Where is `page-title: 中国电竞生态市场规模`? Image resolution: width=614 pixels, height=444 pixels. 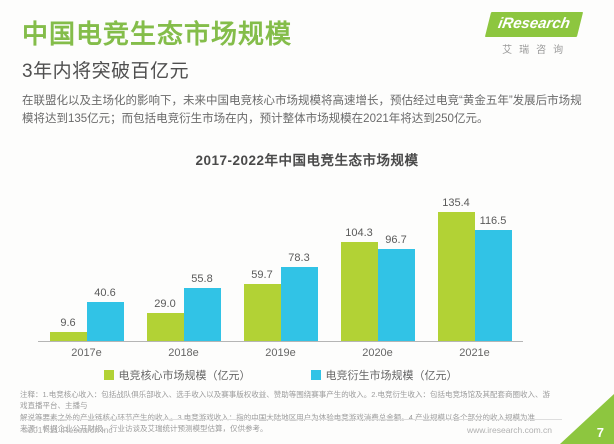
page-title: 中国电竞生态市场规模 is located at coordinates (157, 34).